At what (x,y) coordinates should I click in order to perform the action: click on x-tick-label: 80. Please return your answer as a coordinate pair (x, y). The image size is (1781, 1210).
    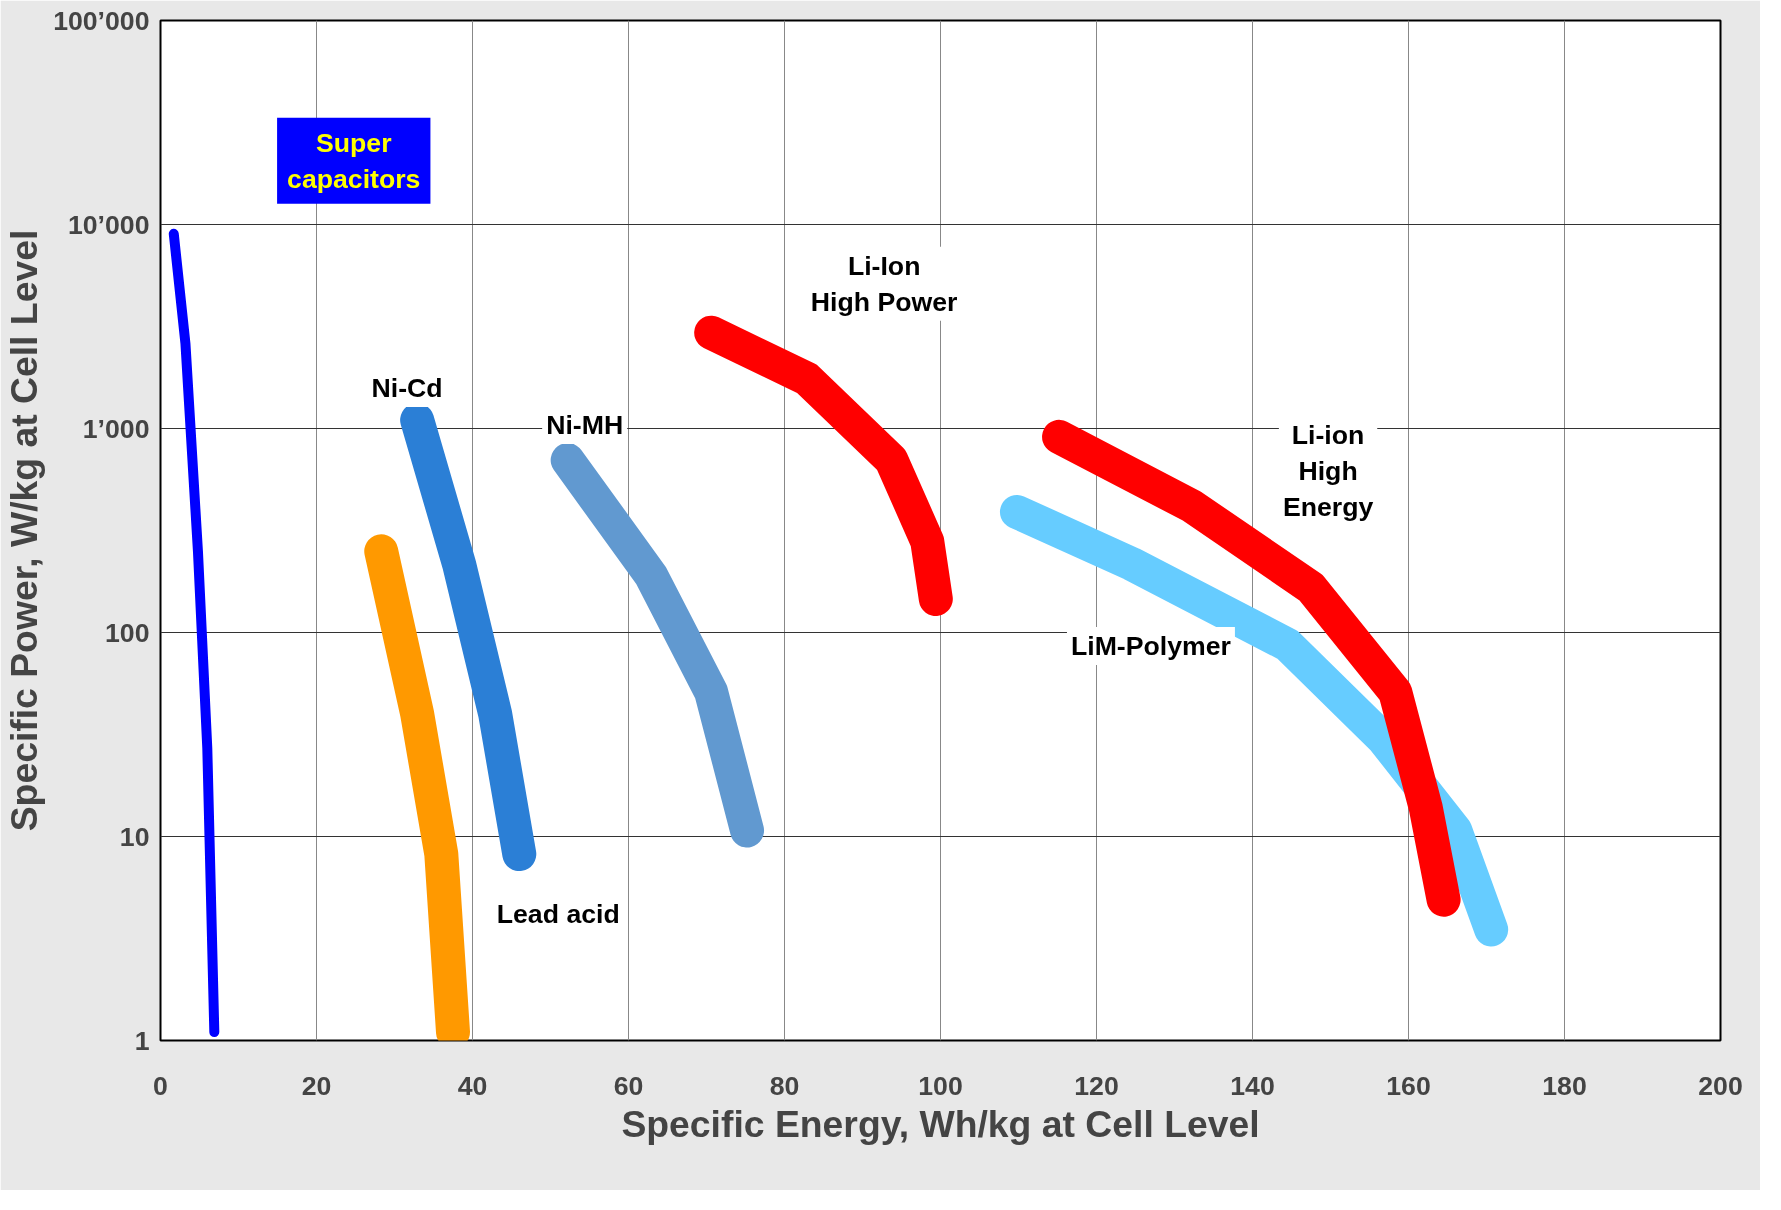
    Looking at the image, I should click on (784, 1085).